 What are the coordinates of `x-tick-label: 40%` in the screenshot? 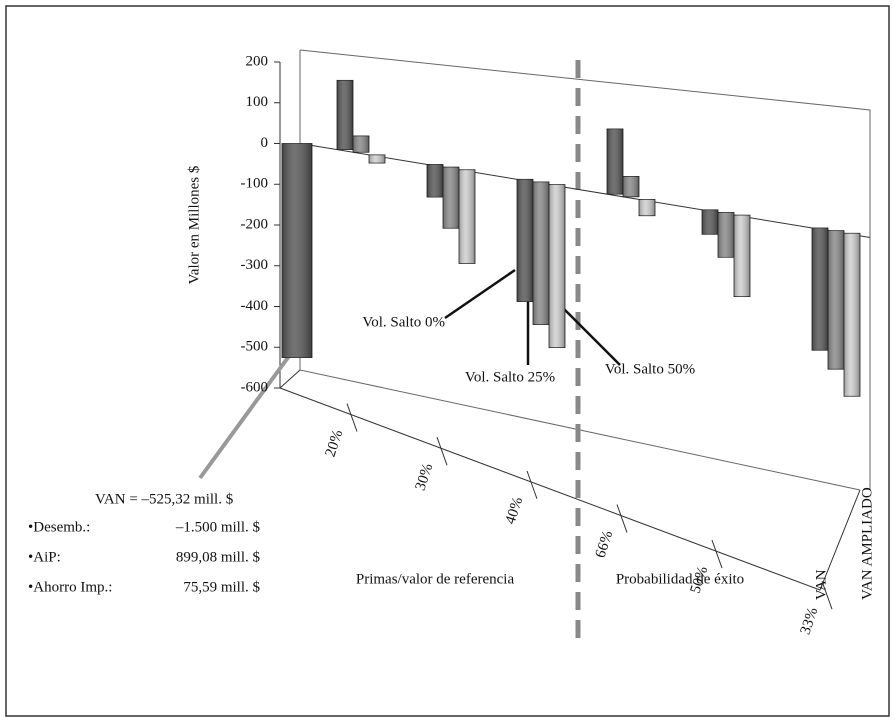 It's located at (515, 510).